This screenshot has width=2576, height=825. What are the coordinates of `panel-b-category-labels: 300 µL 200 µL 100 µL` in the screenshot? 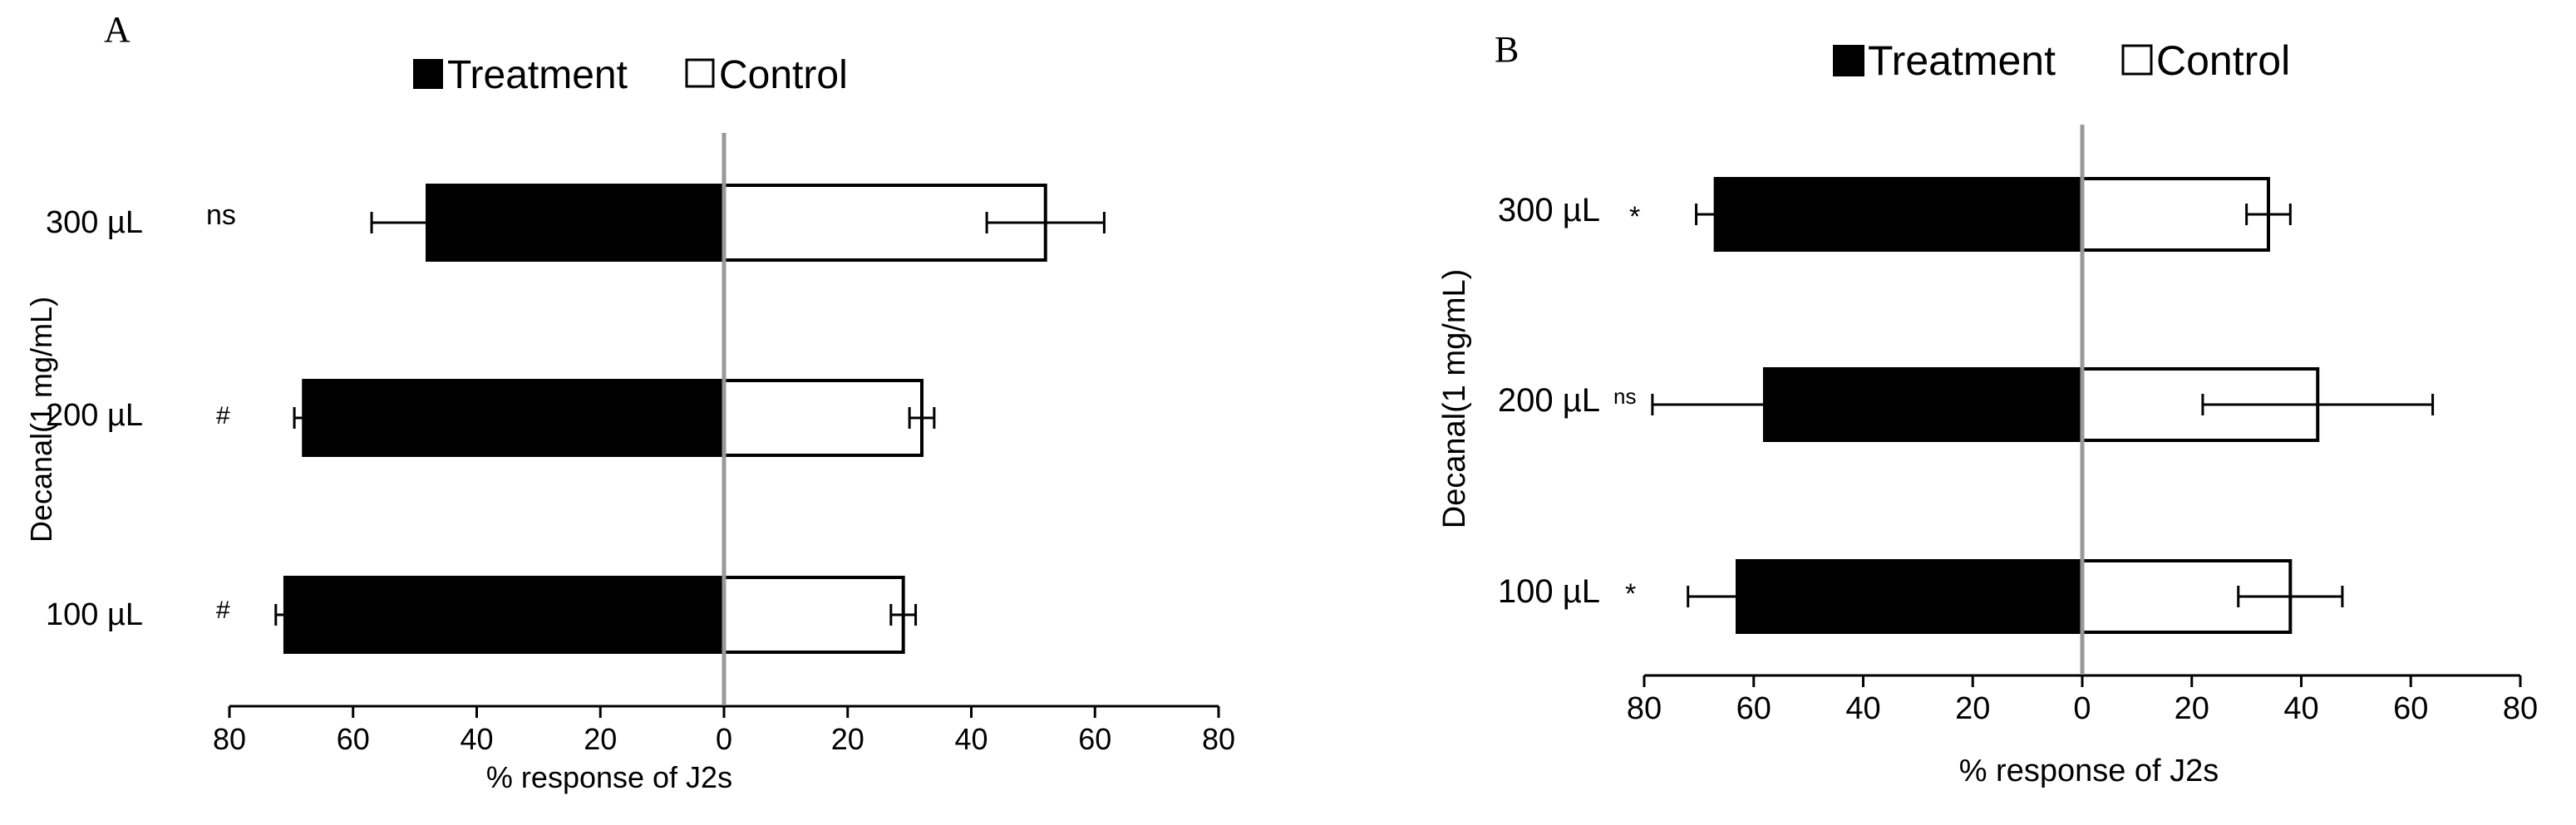 It's located at (1549, 401).